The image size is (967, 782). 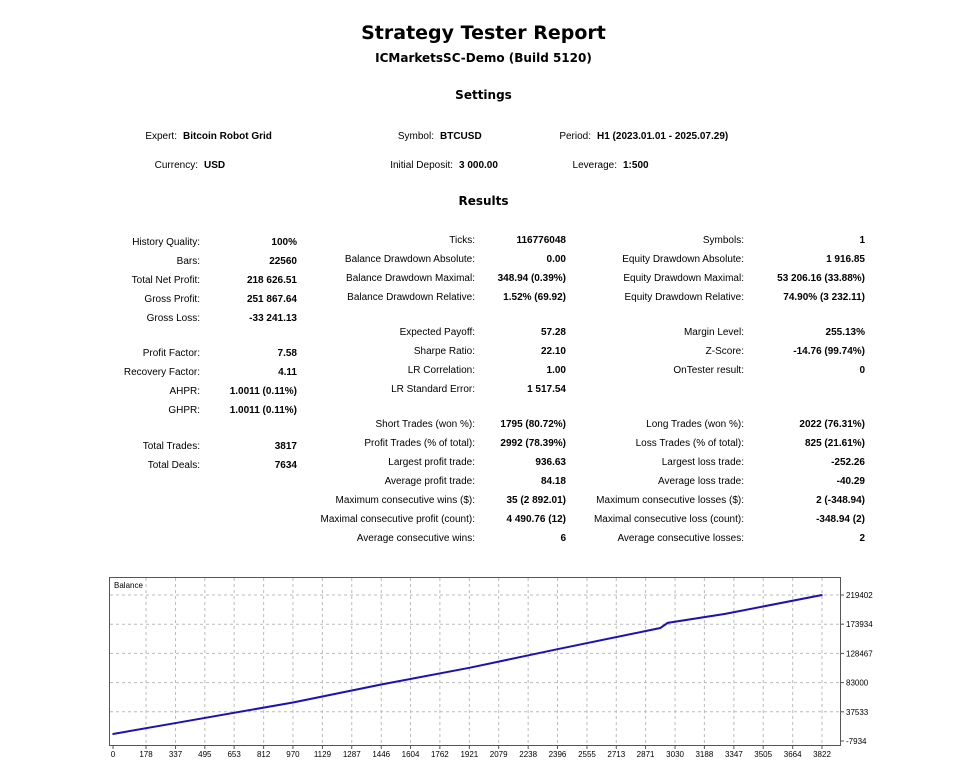 I want to click on result-label: Long Trades (won %):, so click(x=695, y=424).